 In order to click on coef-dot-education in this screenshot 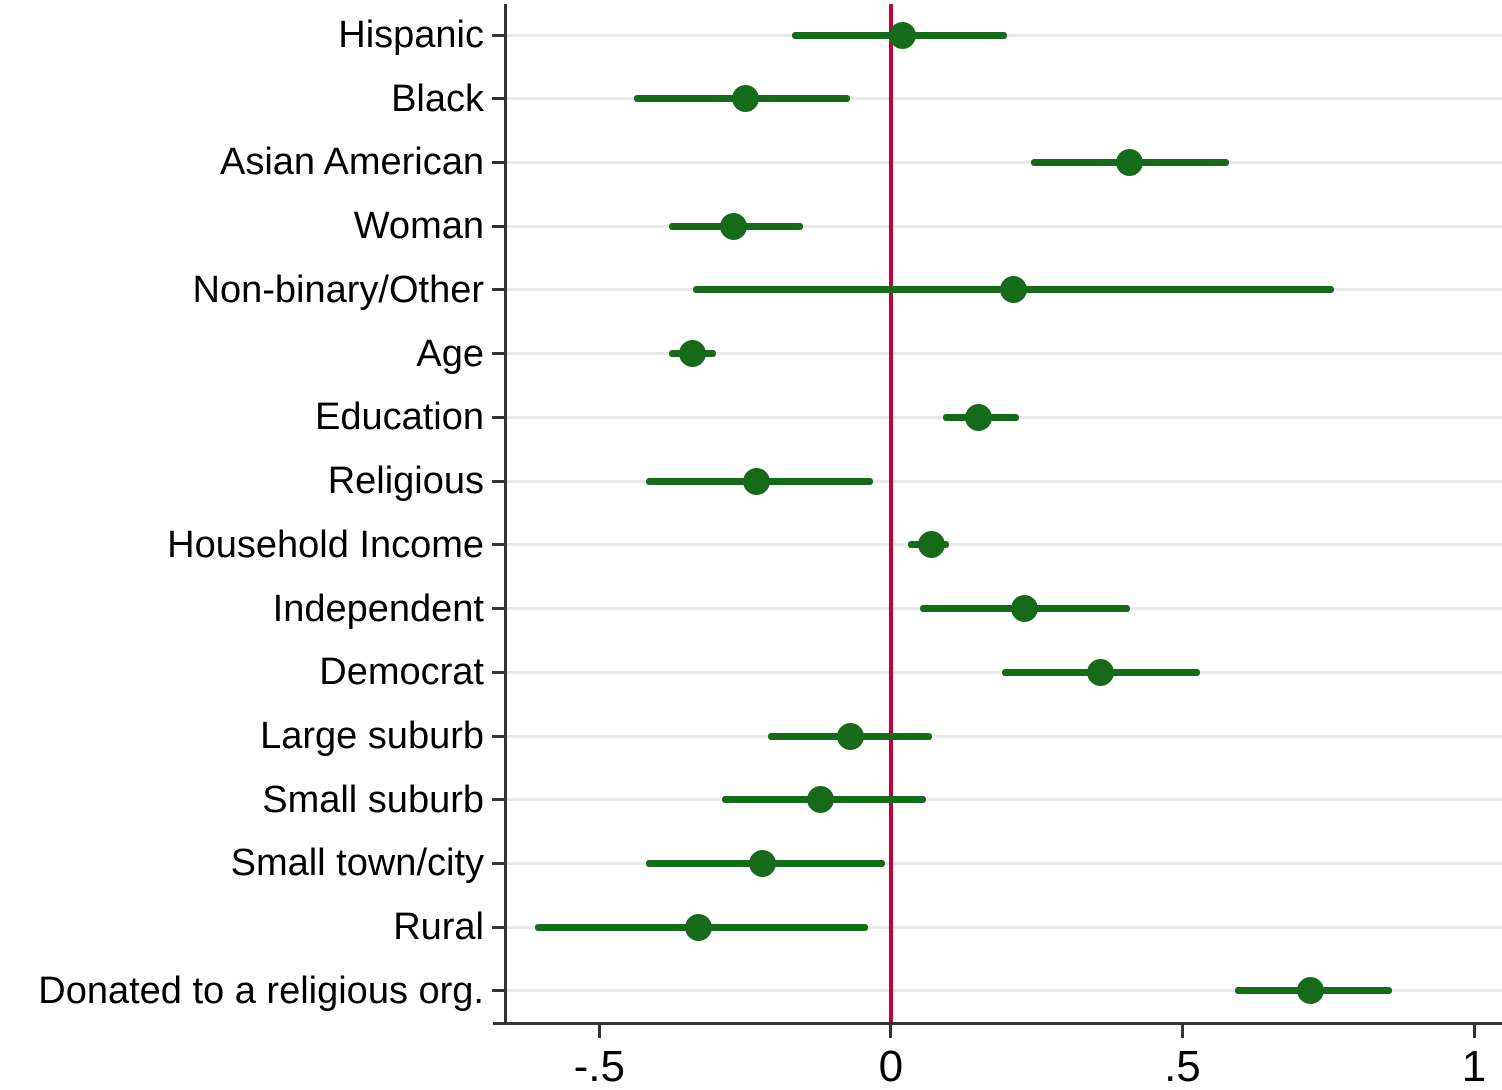, I will do `click(978, 417)`.